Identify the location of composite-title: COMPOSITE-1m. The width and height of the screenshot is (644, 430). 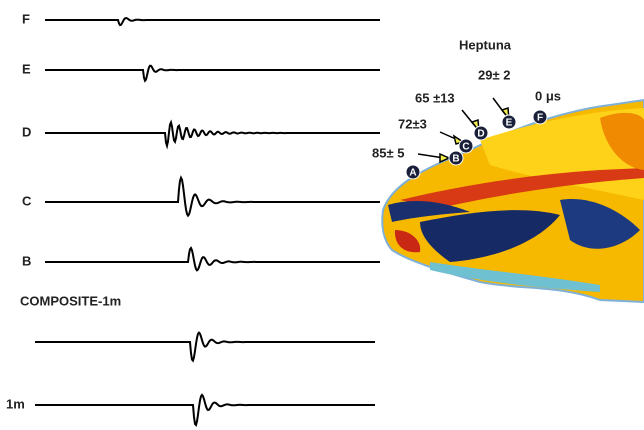
(70, 300).